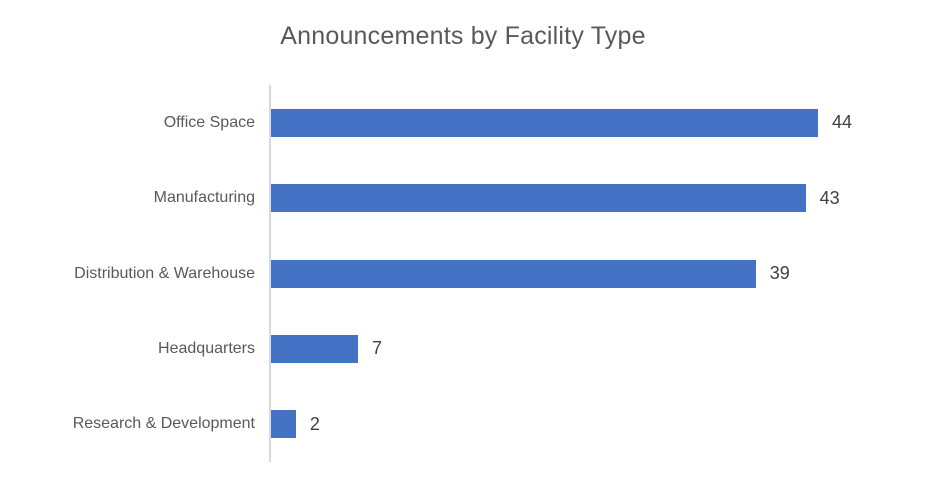  Describe the element at coordinates (463, 36) in the screenshot. I see `chart-title: Announcements by Facility Type` at that location.